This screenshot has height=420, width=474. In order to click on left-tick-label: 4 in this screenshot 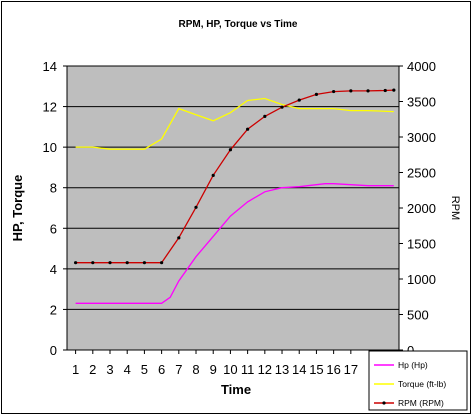, I will do `click(53, 269)`.